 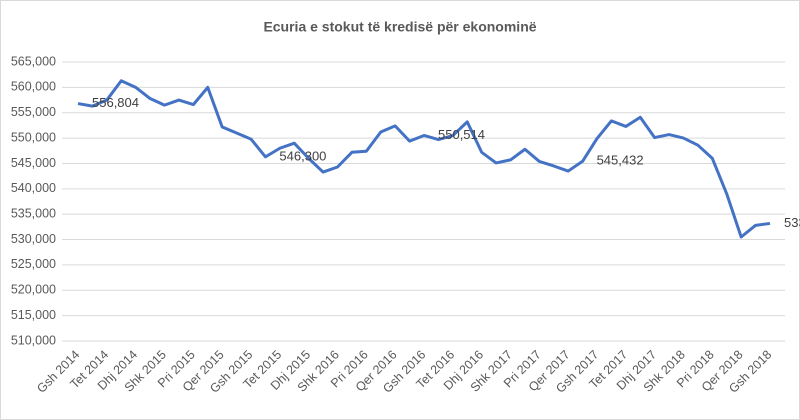 What do you see at coordinates (33, 290) in the screenshot?
I see `y-tick-label: 520,000` at bounding box center [33, 290].